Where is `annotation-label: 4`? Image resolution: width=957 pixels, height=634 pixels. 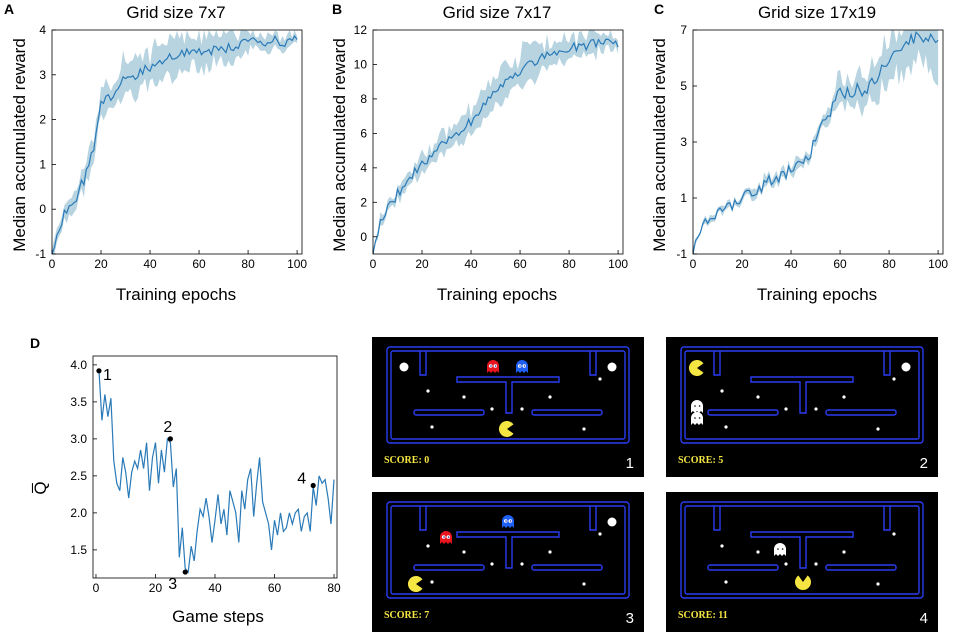
annotation-label: 4 is located at coordinates (301, 479).